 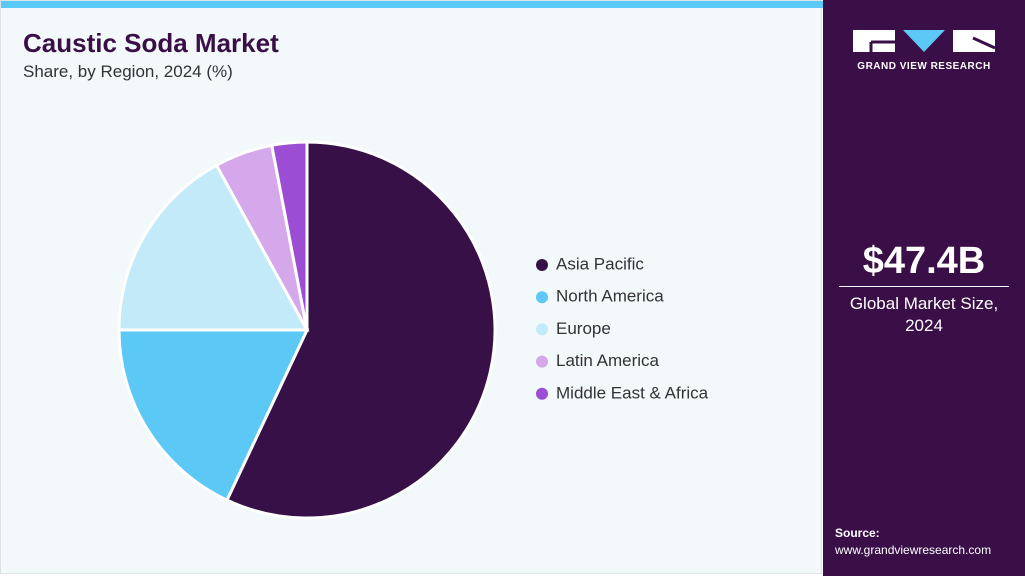 I want to click on source-label: Source:, so click(x=857, y=533).